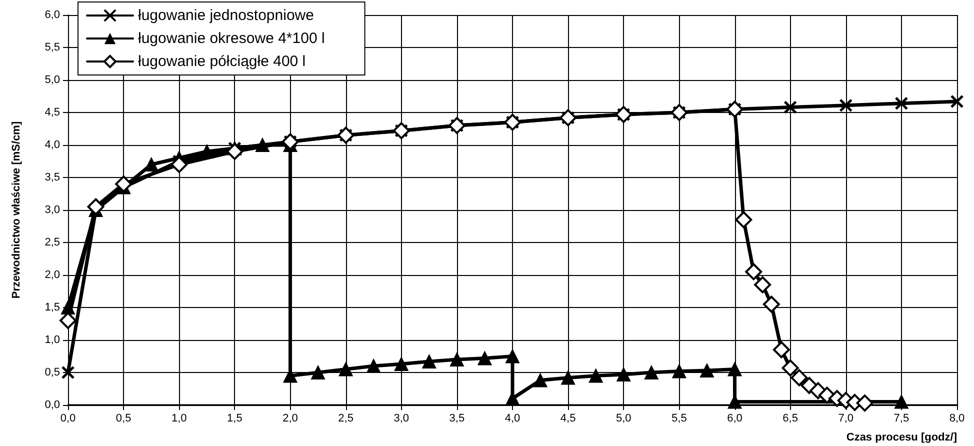 This screenshot has width=974, height=446. Describe the element at coordinates (346, 418) in the screenshot. I see `x-tick-label: 2,5` at that location.